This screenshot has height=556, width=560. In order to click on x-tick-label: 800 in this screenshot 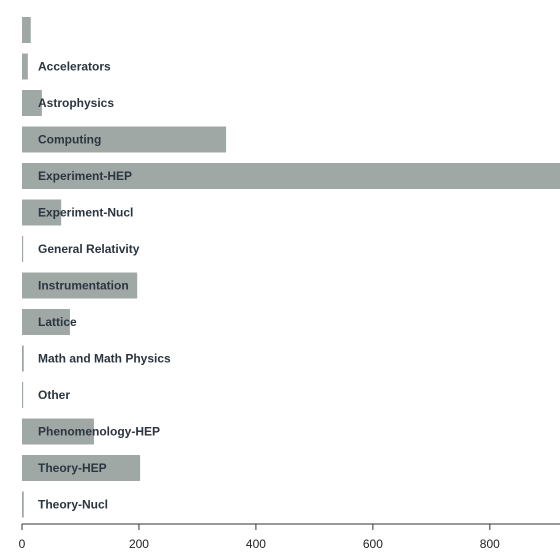, I will do `click(490, 544)`.